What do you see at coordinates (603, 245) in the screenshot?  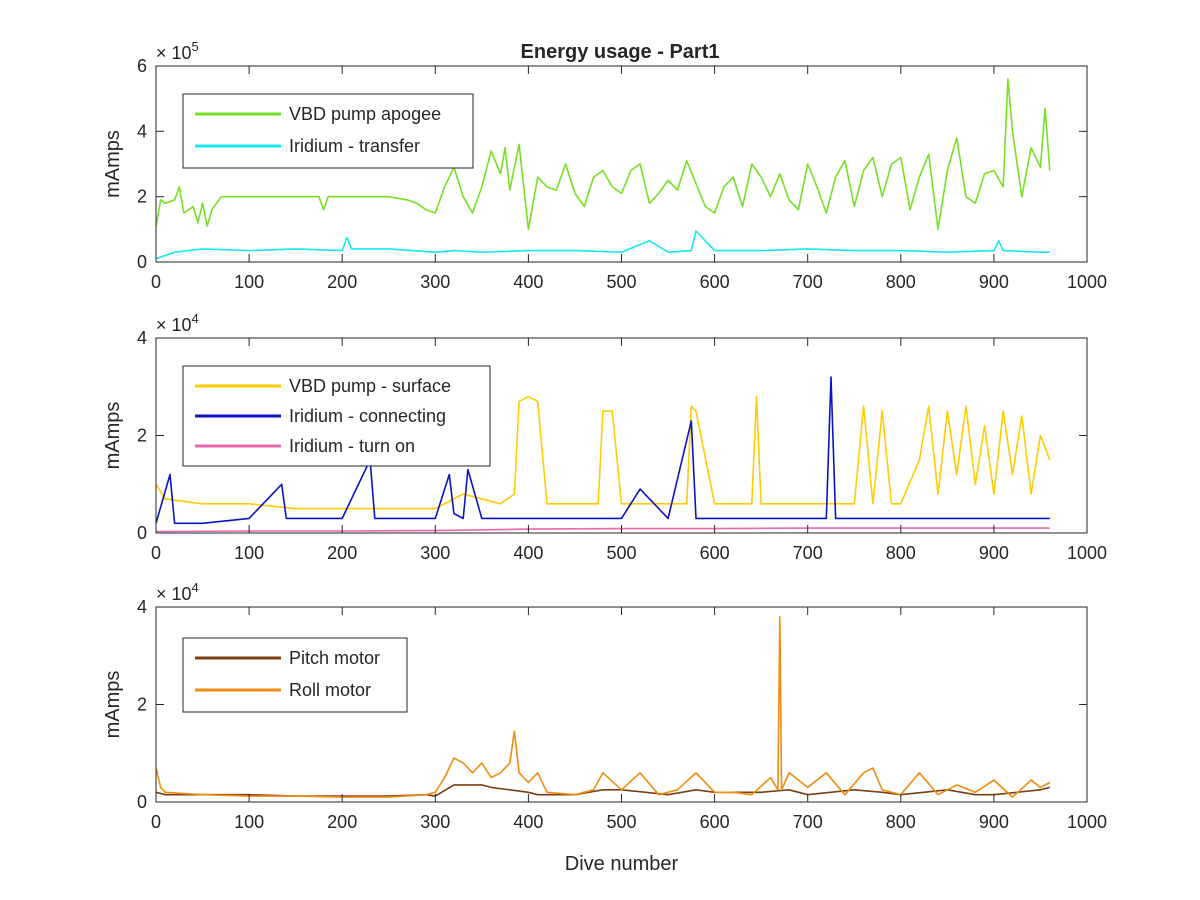 I see `series-line-iridium-transfer` at bounding box center [603, 245].